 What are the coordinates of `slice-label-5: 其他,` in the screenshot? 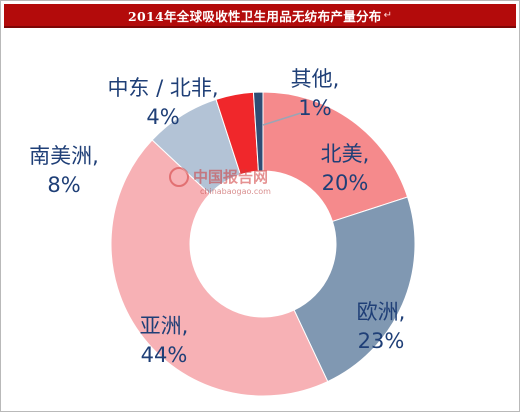 It's located at (315, 79).